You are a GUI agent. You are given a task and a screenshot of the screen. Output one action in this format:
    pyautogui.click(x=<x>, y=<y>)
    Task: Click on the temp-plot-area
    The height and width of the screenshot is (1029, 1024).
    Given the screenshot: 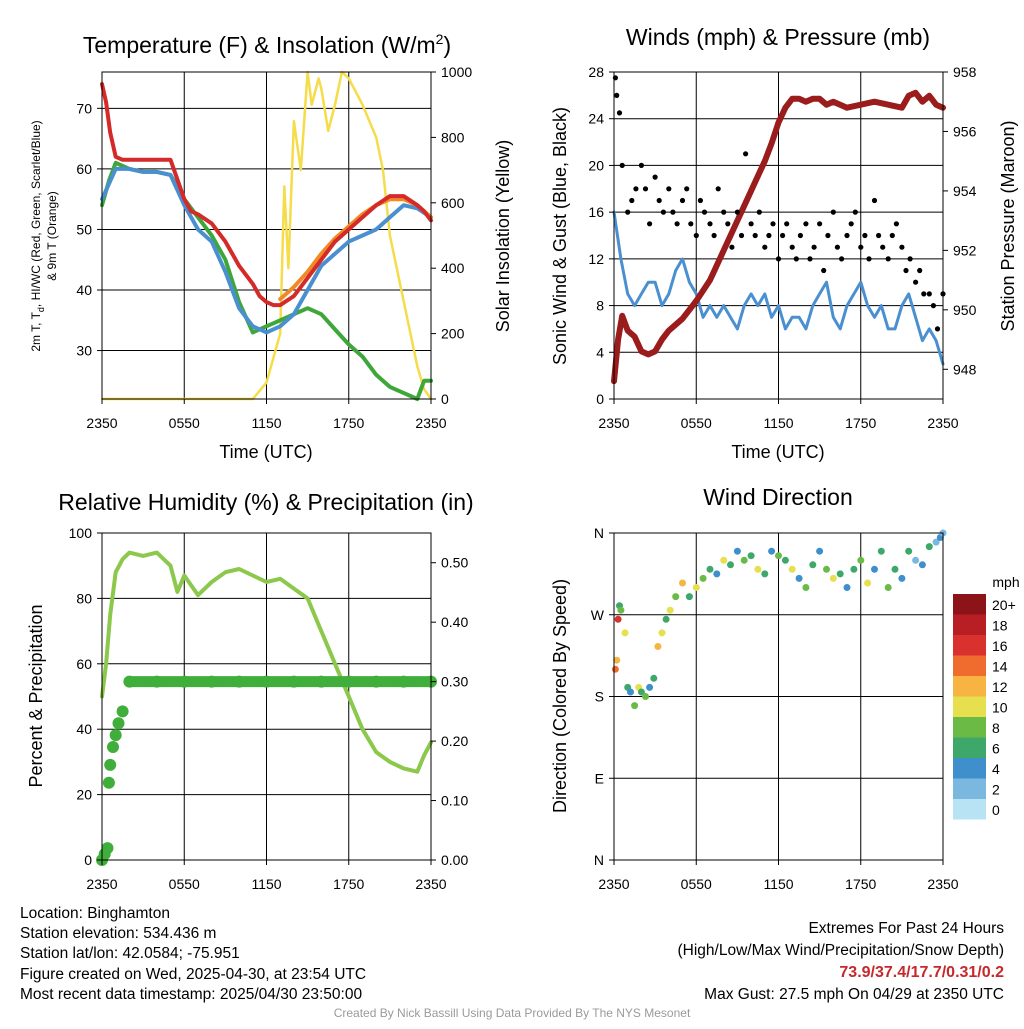 What is the action you would take?
    pyautogui.click(x=266, y=235)
    